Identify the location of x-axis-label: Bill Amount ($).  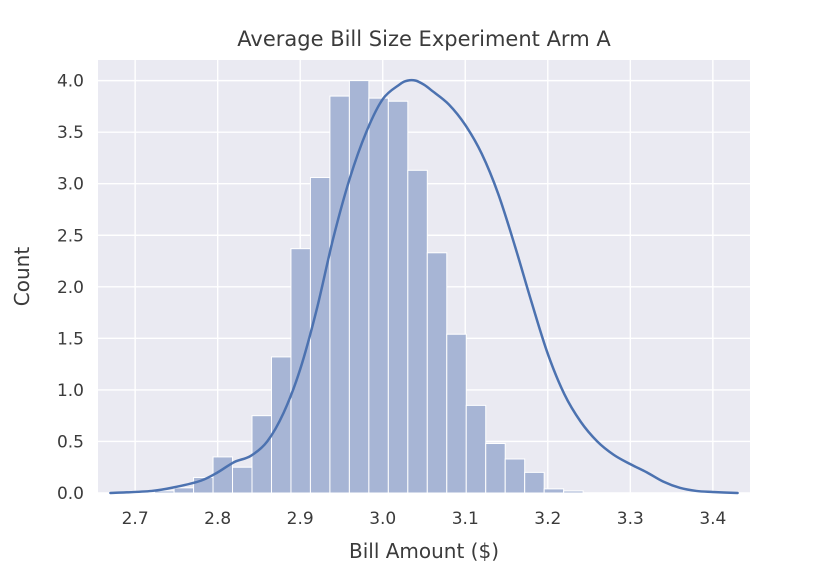
(424, 551).